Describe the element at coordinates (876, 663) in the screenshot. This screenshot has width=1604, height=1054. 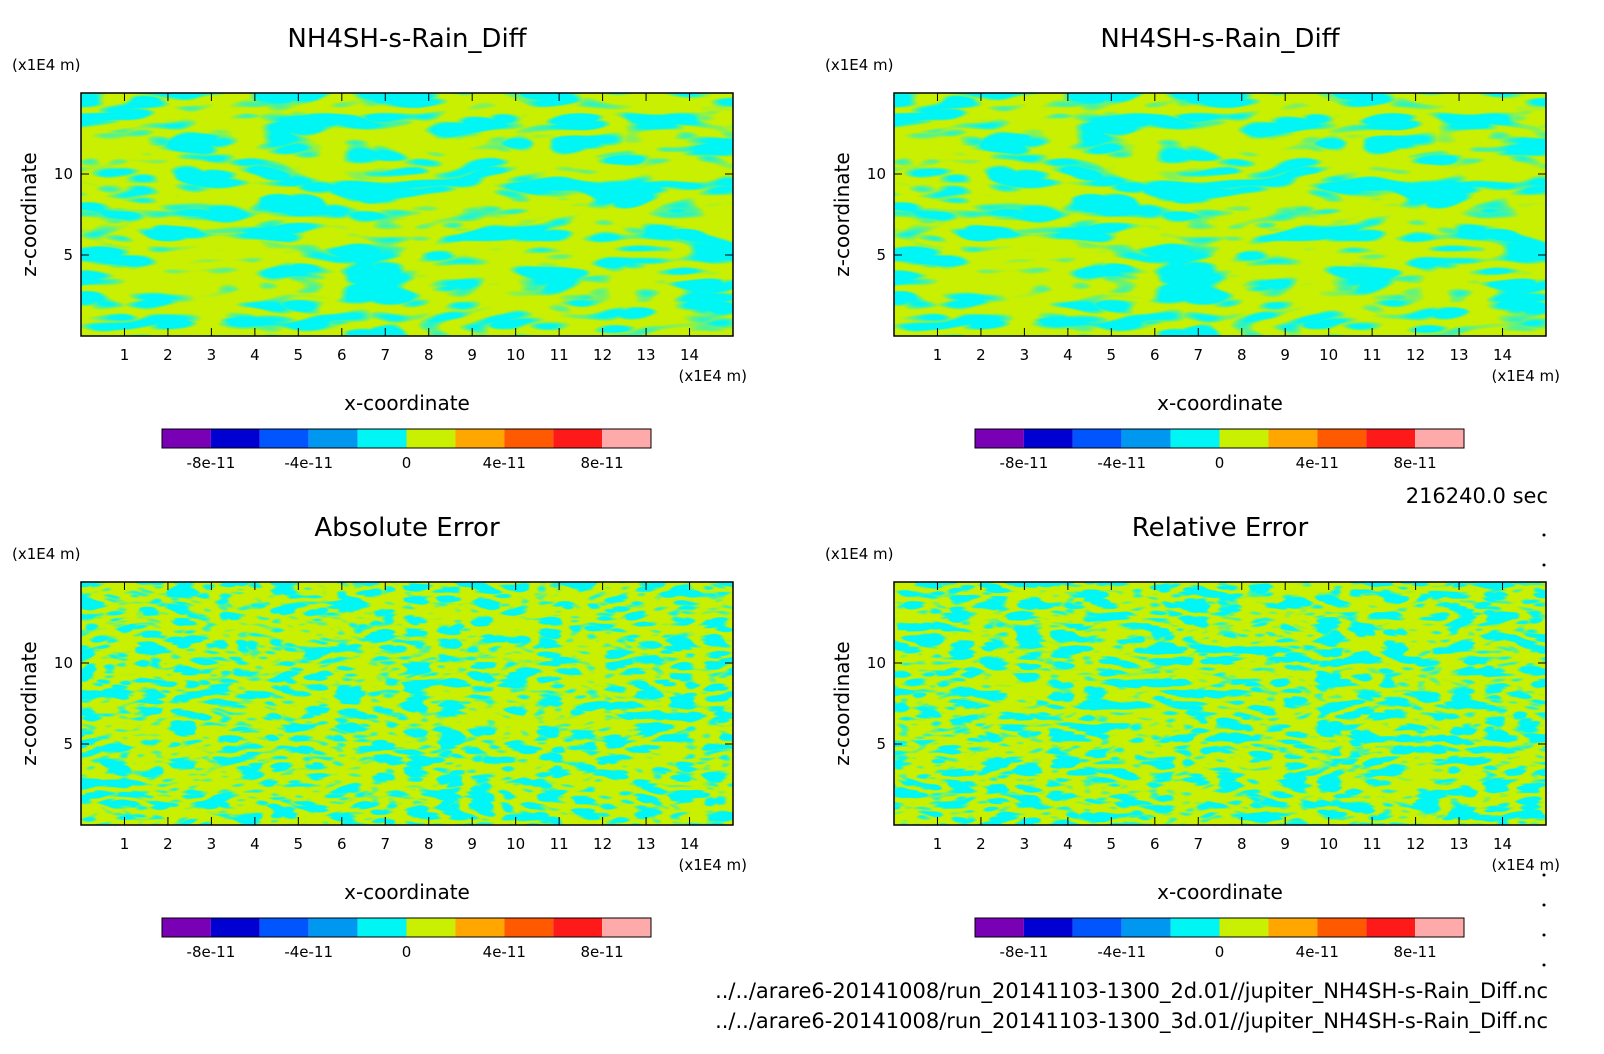
I see `y-tick-label: 10` at that location.